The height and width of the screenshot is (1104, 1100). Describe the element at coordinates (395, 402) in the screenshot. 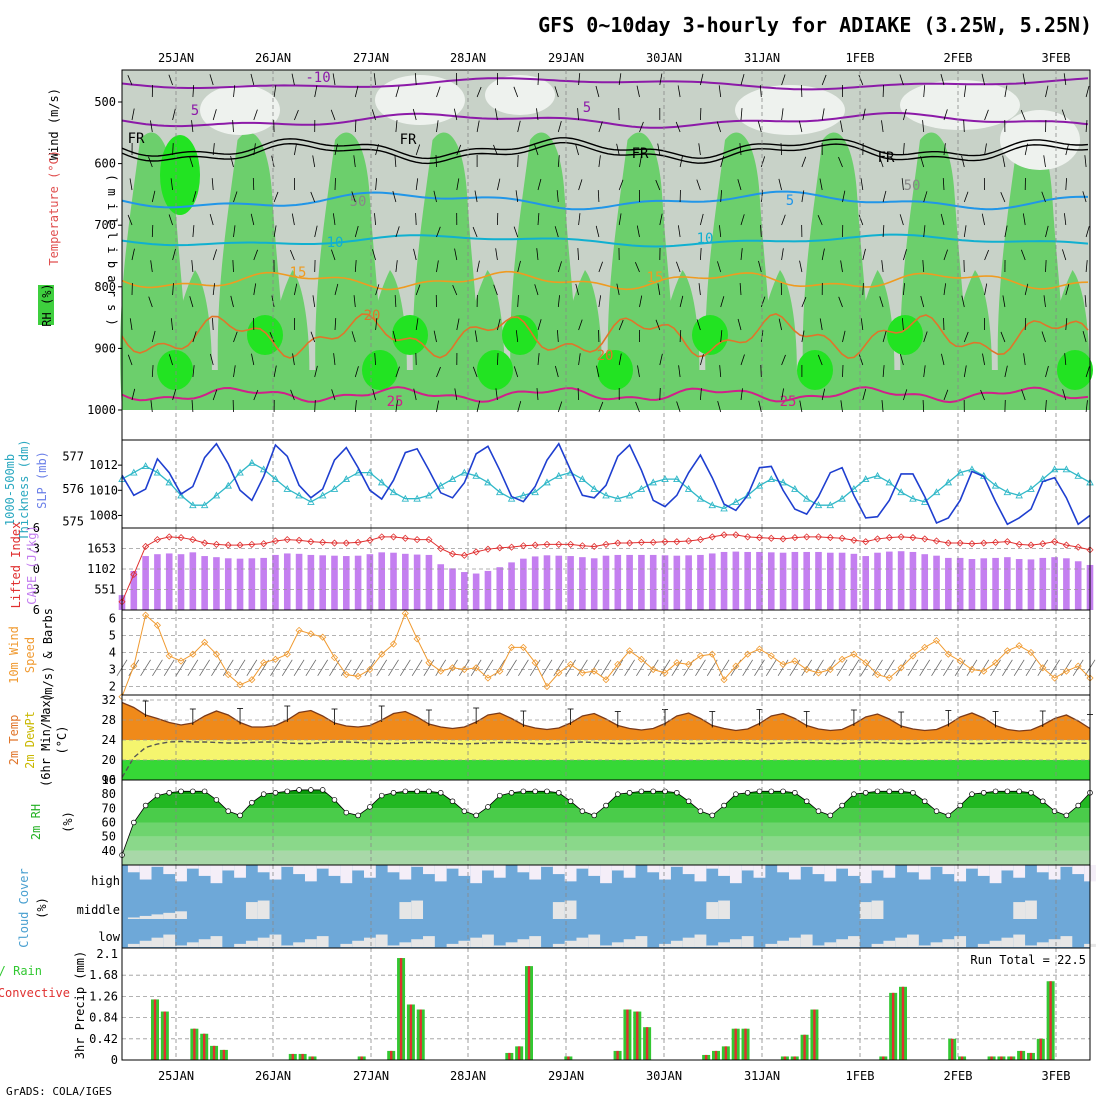

I see `contour-label: 25` at that location.